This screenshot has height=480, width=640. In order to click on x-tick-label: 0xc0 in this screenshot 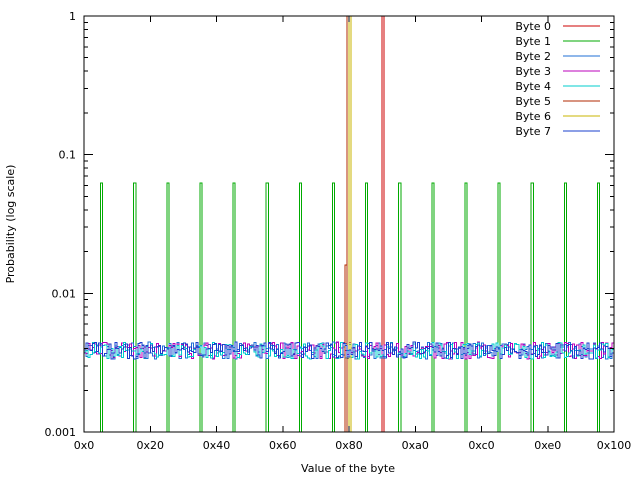, I will do `click(481, 445)`.